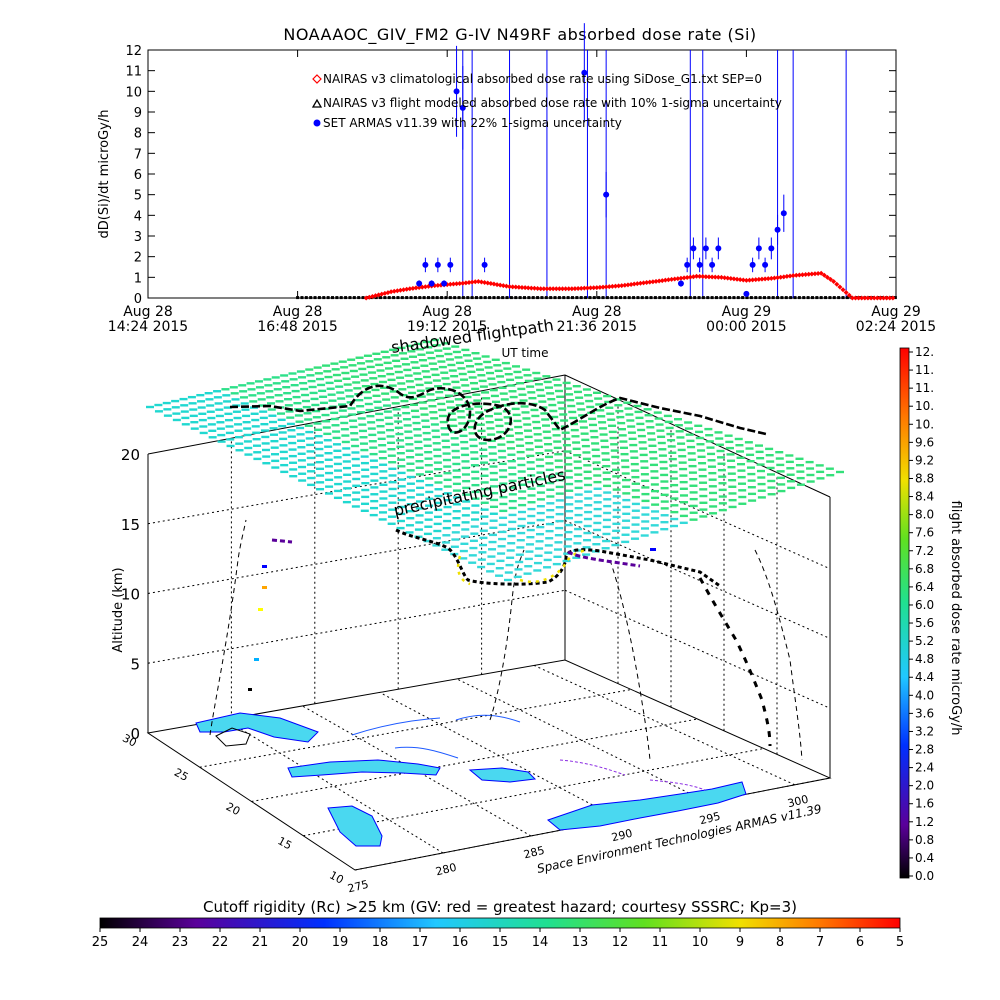  Describe the element at coordinates (452, 619) in the screenshot. I see `altitude-dots` at that location.